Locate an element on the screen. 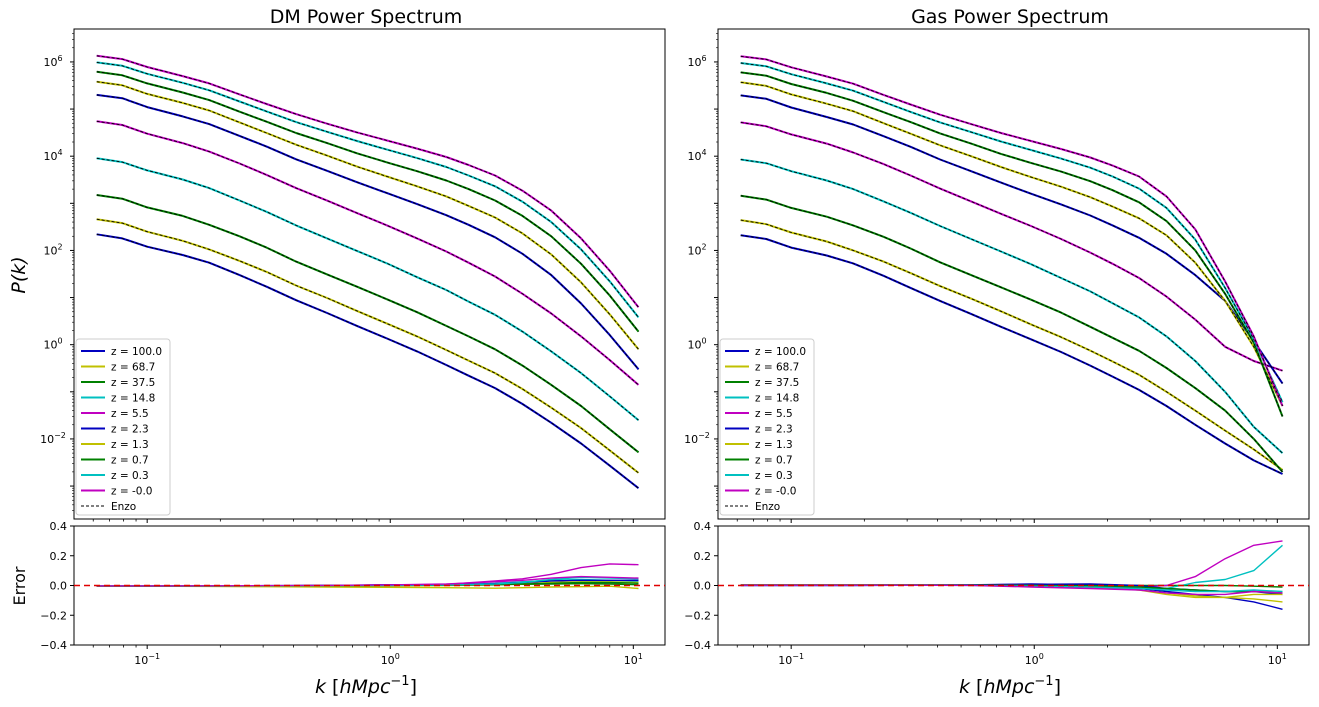 The image size is (1319, 707). y-axis-label-error: Error is located at coordinates (19, 585).